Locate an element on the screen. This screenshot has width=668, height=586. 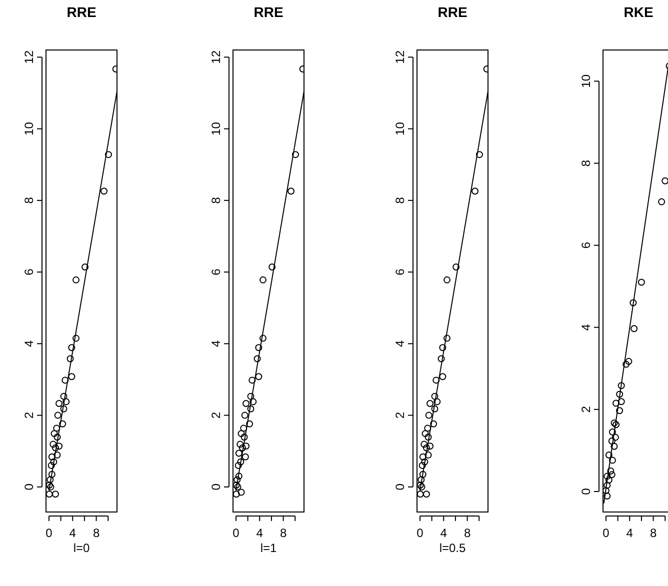
x-axis-title: l=0.5 is located at coordinates (452, 548).